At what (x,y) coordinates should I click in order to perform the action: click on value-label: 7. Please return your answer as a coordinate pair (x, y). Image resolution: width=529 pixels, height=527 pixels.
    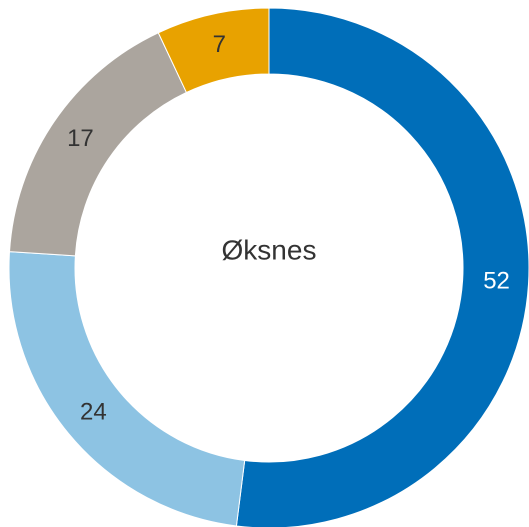
    Looking at the image, I should click on (219, 44).